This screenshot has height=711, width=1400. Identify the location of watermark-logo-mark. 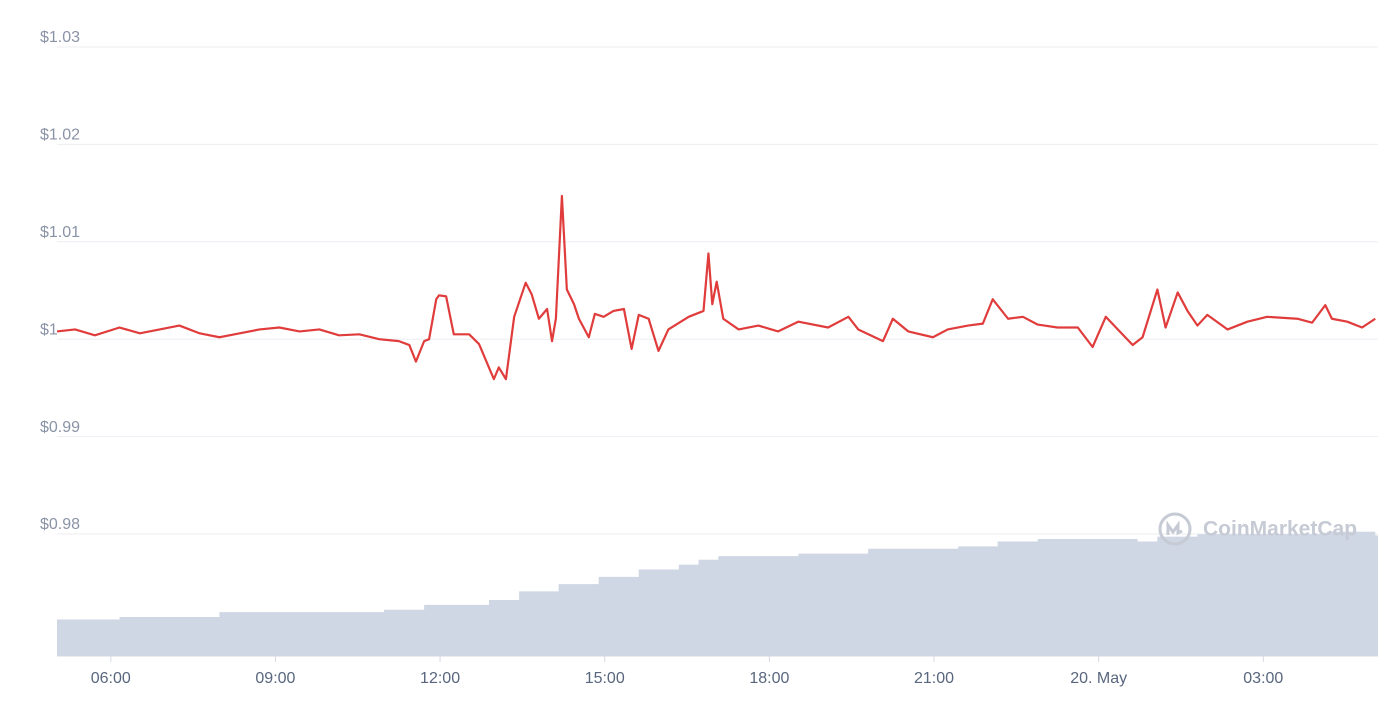
(1174, 528).